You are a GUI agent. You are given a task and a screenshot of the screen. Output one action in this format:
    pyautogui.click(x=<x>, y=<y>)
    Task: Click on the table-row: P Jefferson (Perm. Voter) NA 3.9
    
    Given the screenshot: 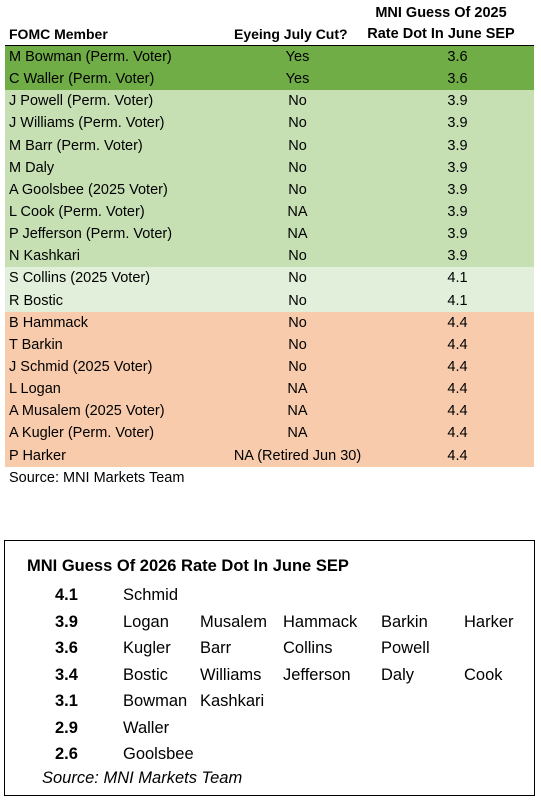 What is the action you would take?
    pyautogui.click(x=269, y=234)
    